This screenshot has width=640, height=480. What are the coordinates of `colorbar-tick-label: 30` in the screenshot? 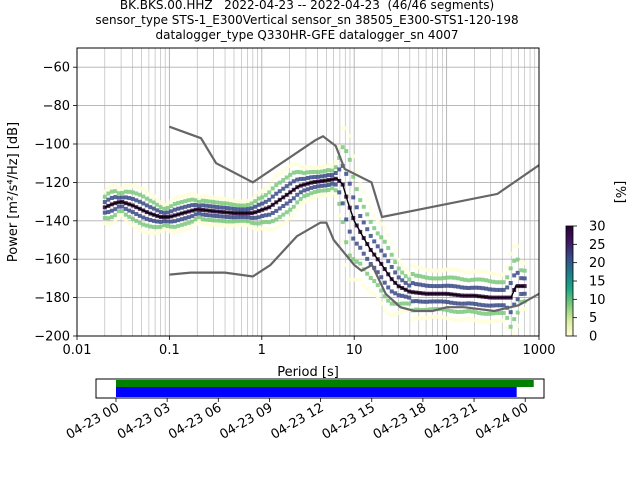 It's located at (597, 227).